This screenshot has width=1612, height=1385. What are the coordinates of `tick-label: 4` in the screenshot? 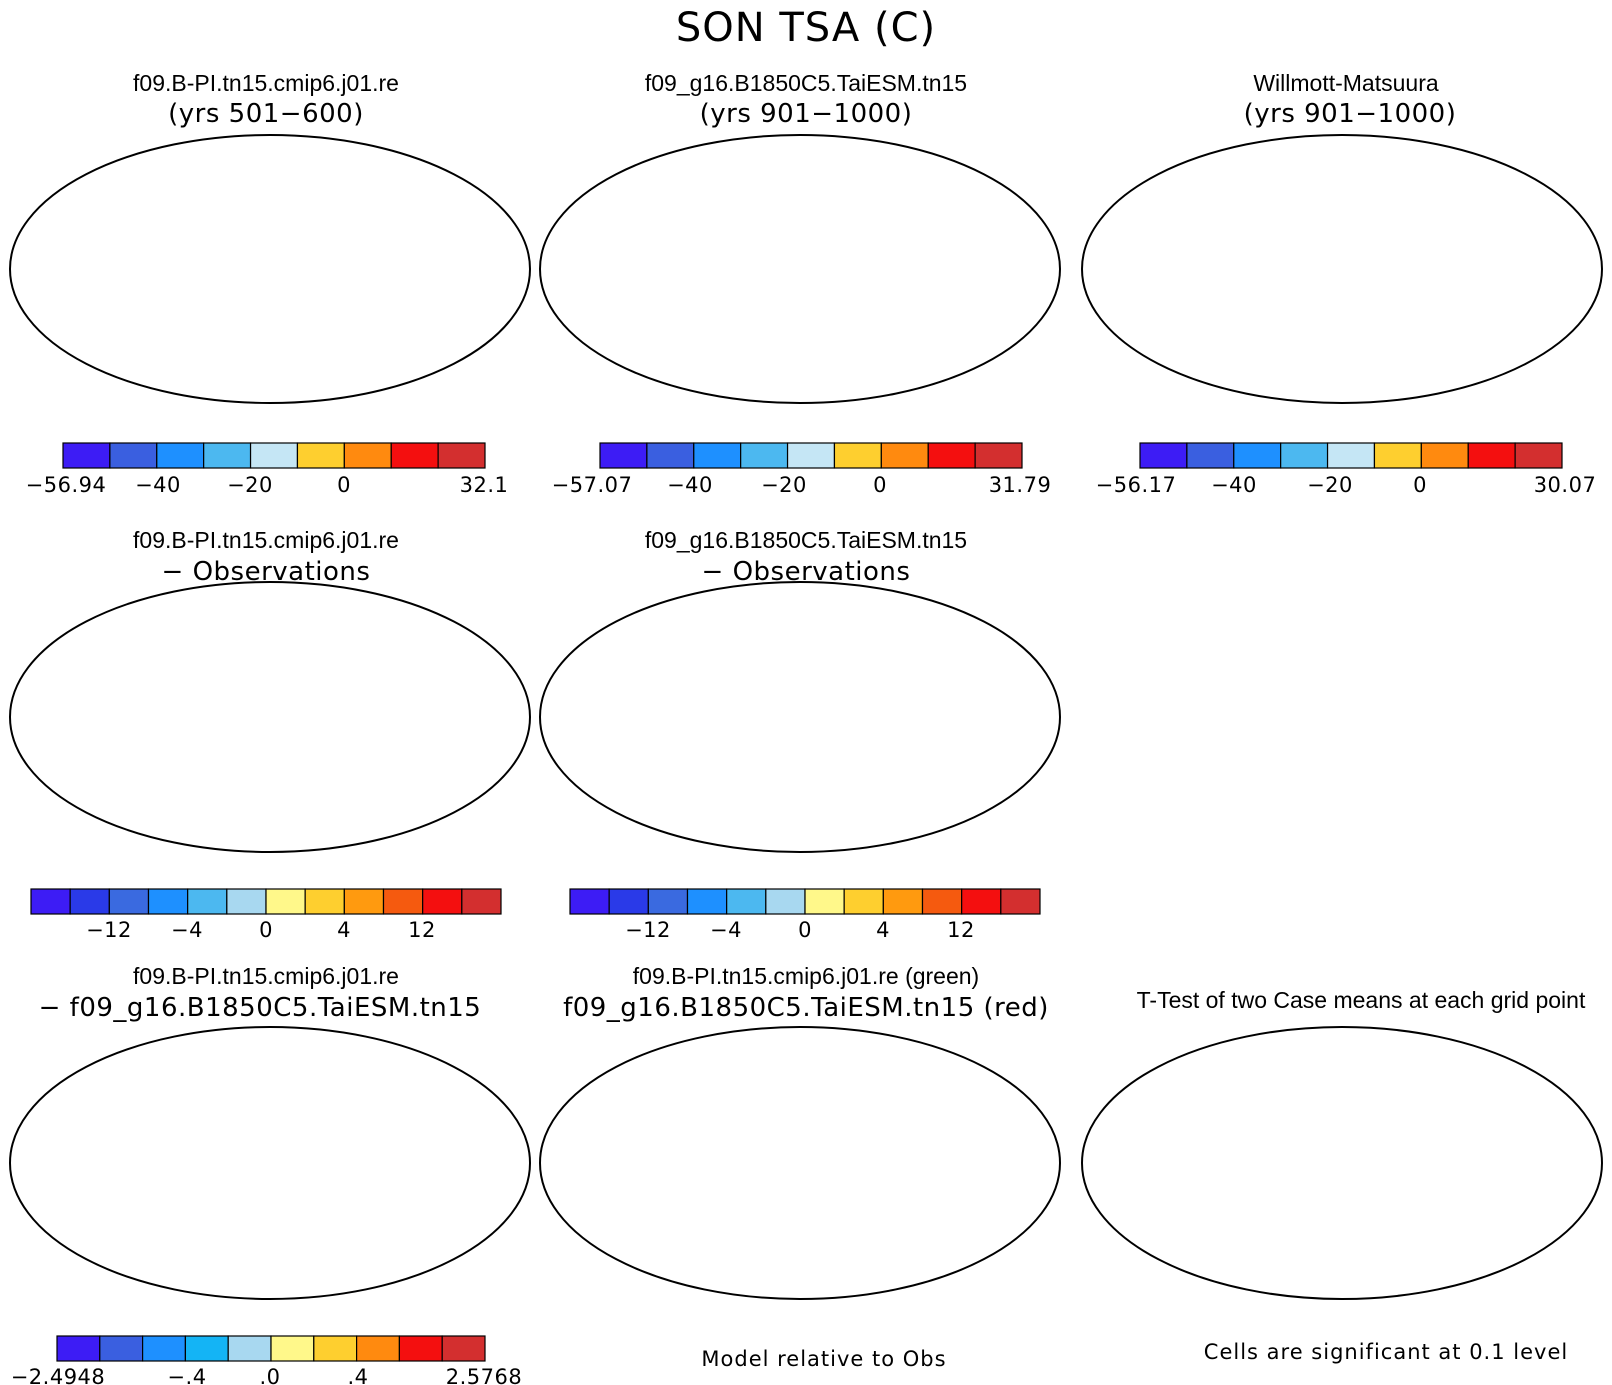 It's located at (883, 930).